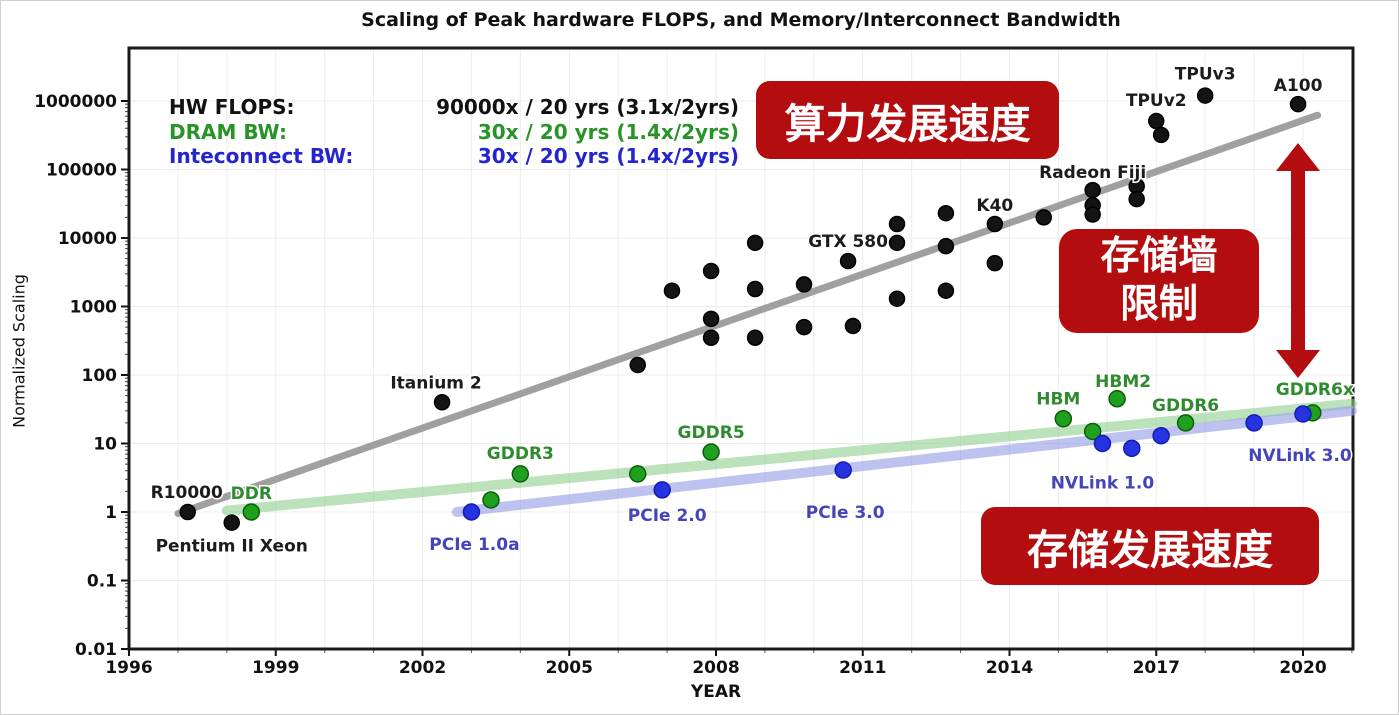 The height and width of the screenshot is (715, 1399). I want to click on x-tick-label: 2014, so click(1009, 668).